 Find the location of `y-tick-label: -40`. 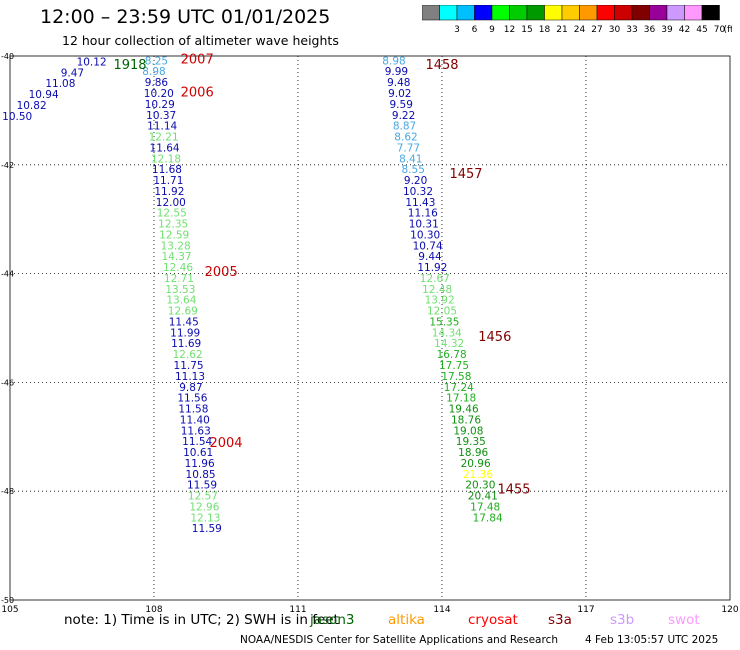

y-tick-label: -40 is located at coordinates (7, 56).